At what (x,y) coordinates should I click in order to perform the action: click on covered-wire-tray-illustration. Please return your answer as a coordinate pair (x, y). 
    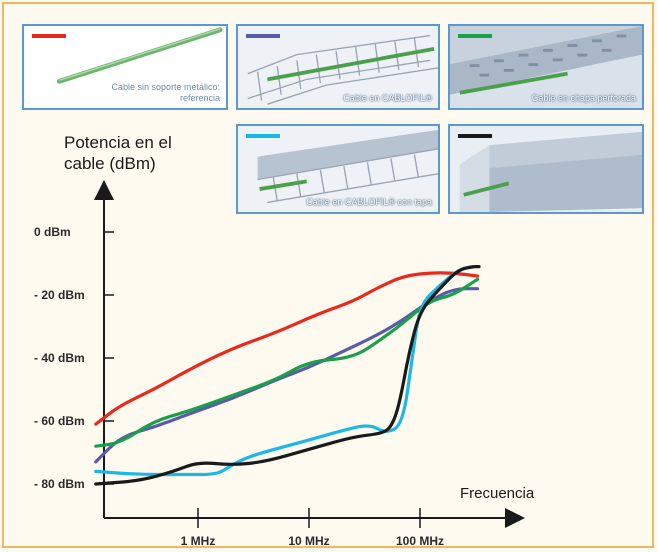
    Looking at the image, I should click on (338, 169).